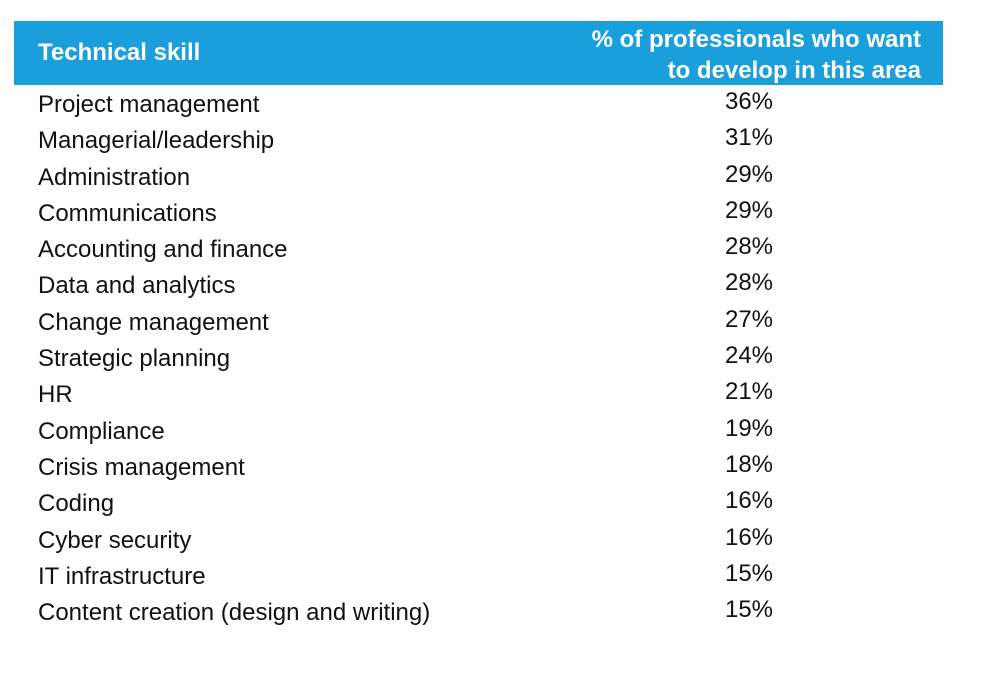 The width and height of the screenshot is (1000, 697). What do you see at coordinates (478, 212) in the screenshot?
I see `table-row: Communications 29%` at bounding box center [478, 212].